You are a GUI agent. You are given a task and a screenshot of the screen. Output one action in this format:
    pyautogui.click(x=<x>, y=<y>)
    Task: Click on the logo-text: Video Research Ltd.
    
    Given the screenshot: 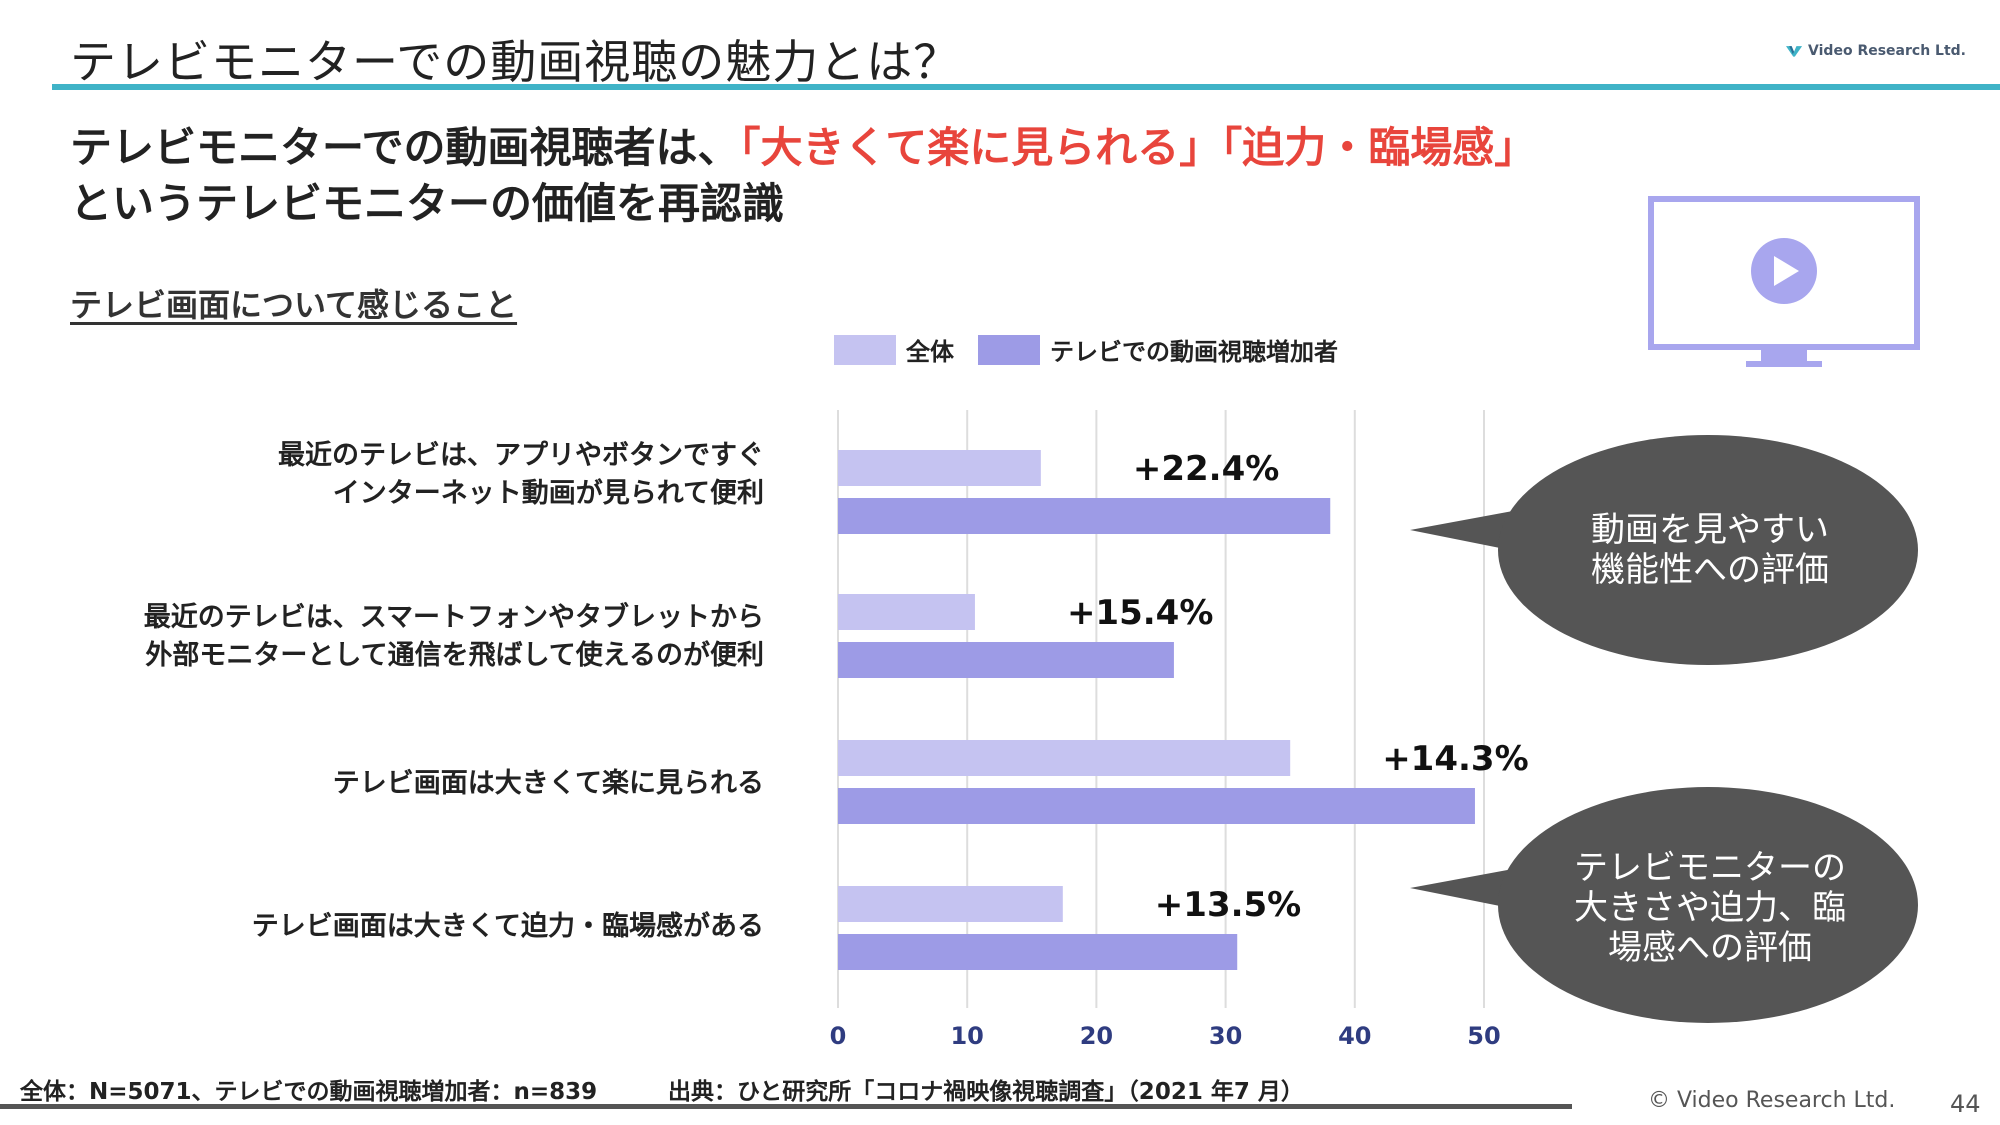 What is the action you would take?
    pyautogui.click(x=1887, y=51)
    